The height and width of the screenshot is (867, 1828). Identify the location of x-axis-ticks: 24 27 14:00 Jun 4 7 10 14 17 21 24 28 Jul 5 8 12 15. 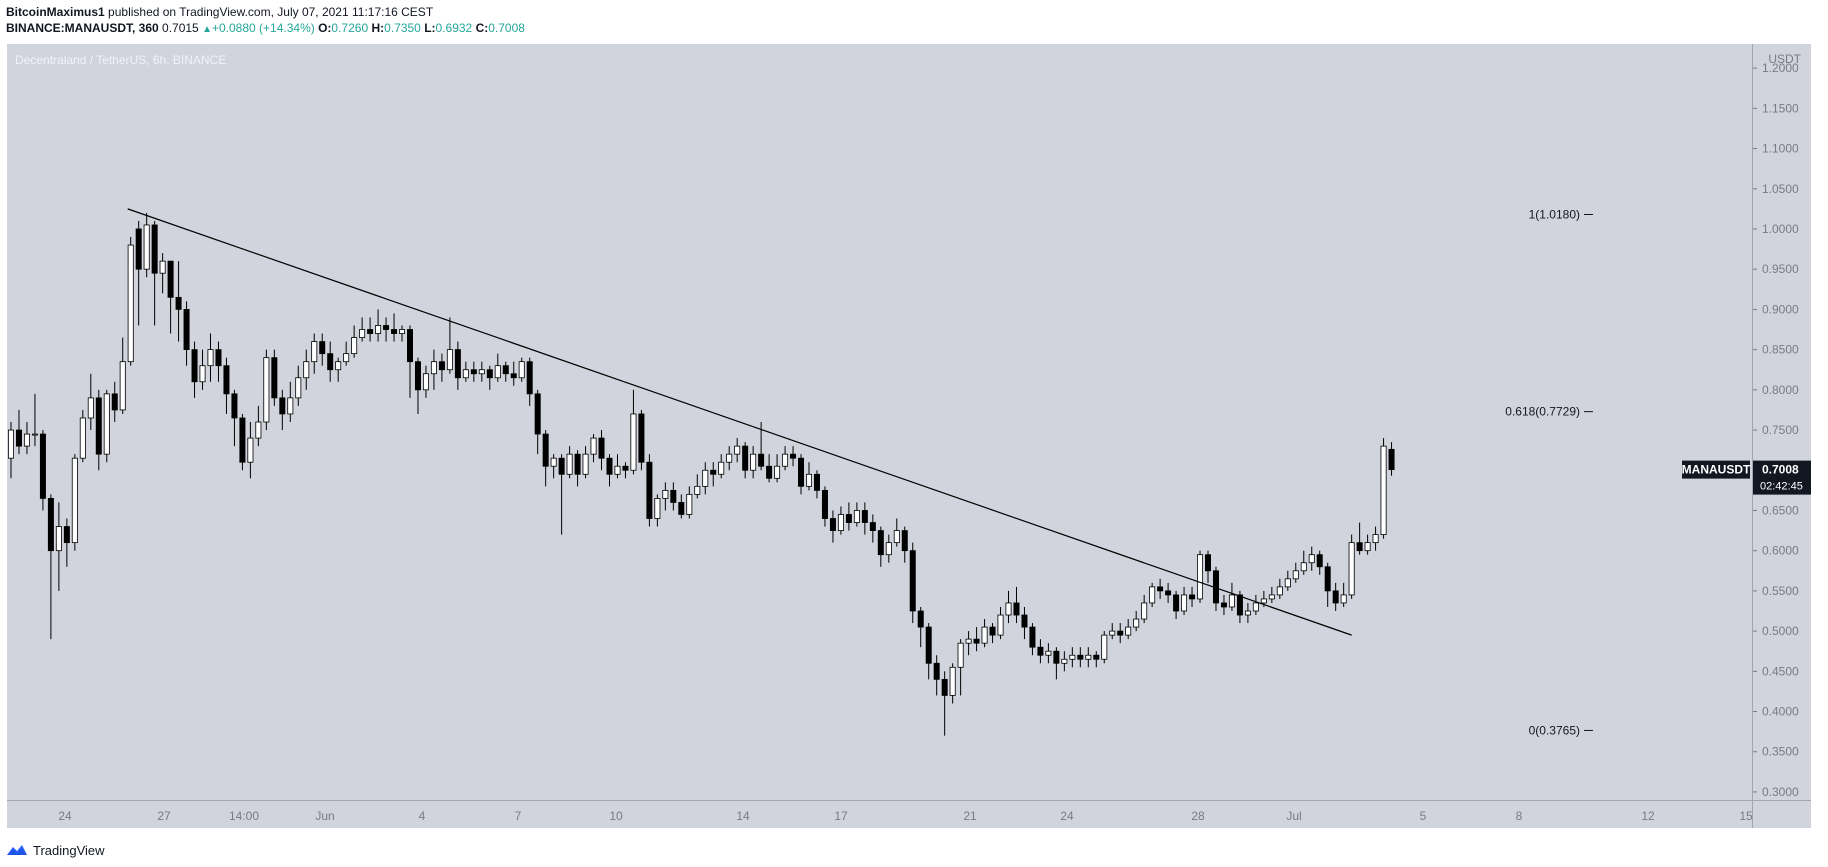
(905, 816).